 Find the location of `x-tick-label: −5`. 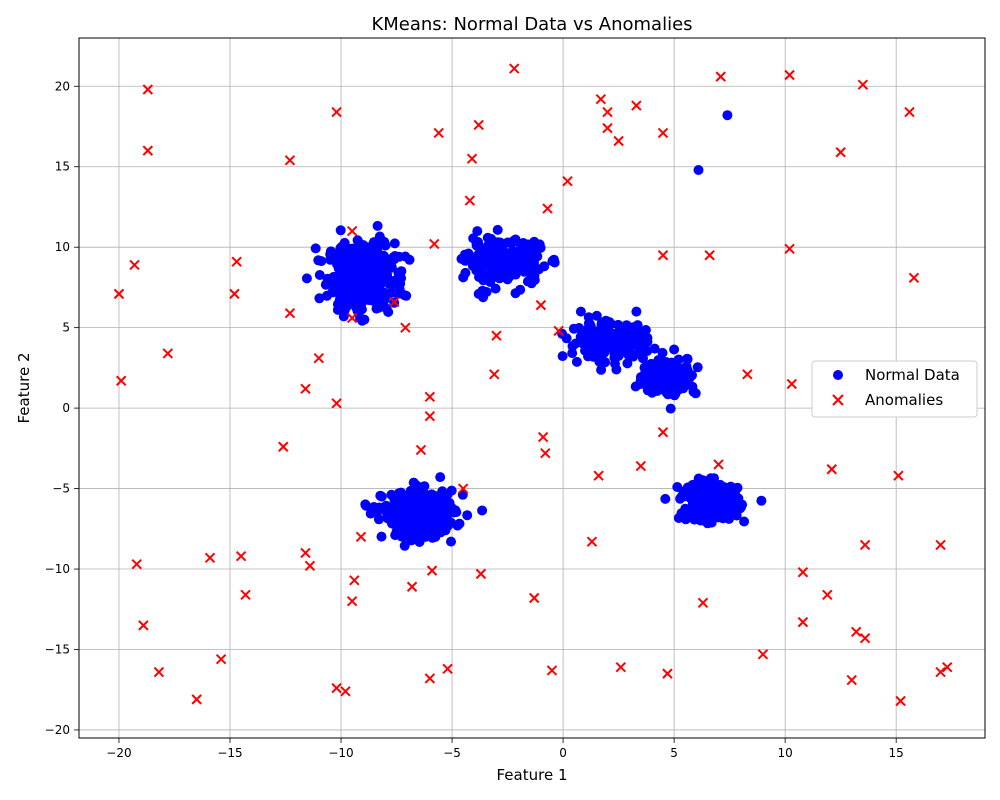

x-tick-label: −5 is located at coordinates (452, 753).